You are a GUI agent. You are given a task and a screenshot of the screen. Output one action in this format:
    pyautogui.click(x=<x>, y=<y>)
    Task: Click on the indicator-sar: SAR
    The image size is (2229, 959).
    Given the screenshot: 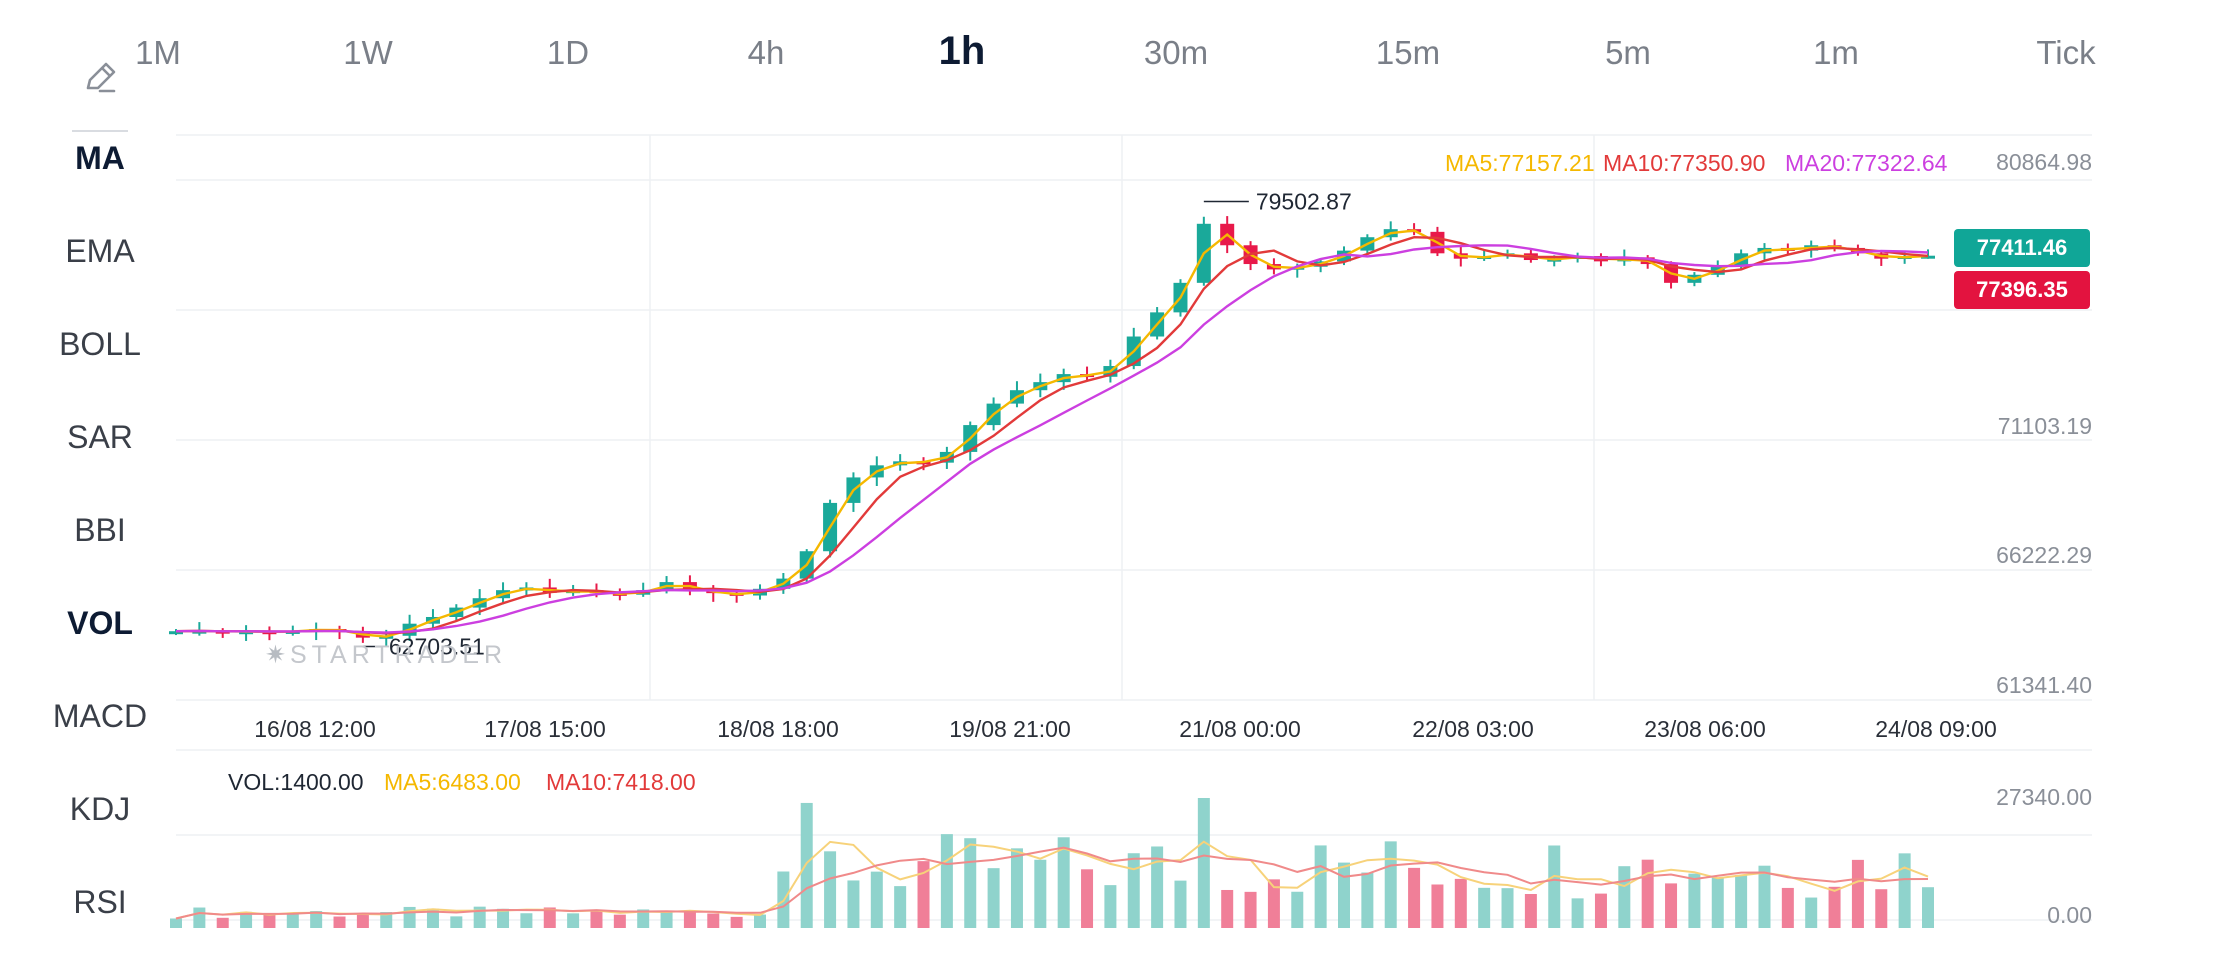 What is the action you would take?
    pyautogui.click(x=100, y=437)
    